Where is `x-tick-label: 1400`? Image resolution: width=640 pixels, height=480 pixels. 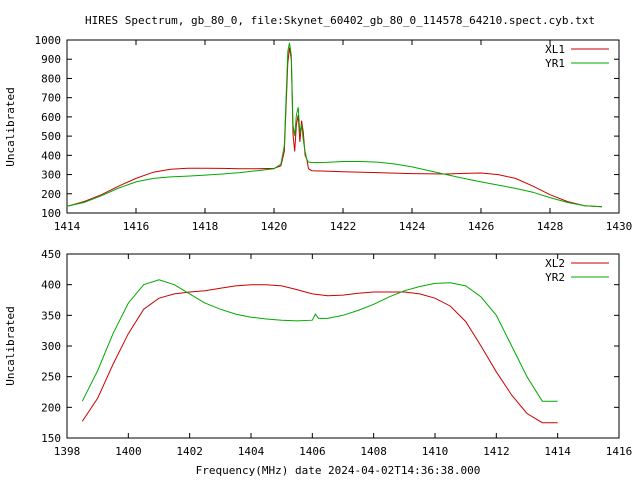
x-tick-label: 1400 is located at coordinates (128, 451).